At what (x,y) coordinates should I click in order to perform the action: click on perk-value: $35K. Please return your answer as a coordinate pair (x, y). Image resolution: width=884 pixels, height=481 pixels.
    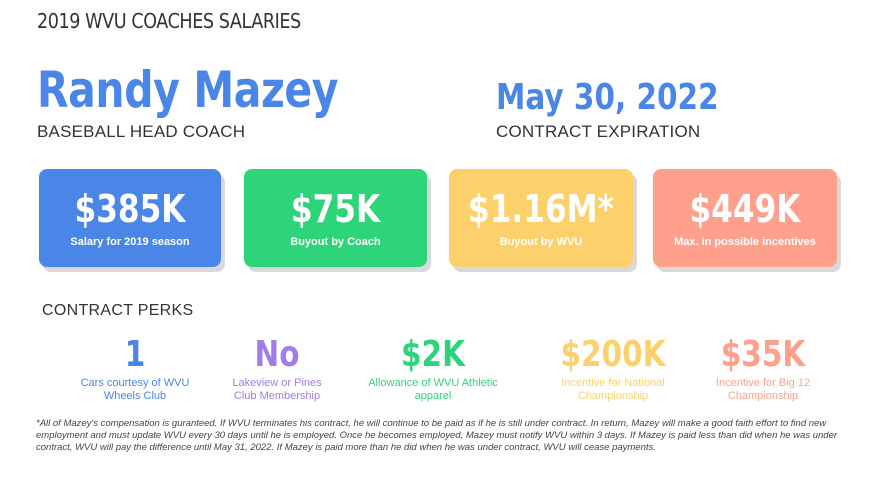
    Looking at the image, I should click on (763, 354).